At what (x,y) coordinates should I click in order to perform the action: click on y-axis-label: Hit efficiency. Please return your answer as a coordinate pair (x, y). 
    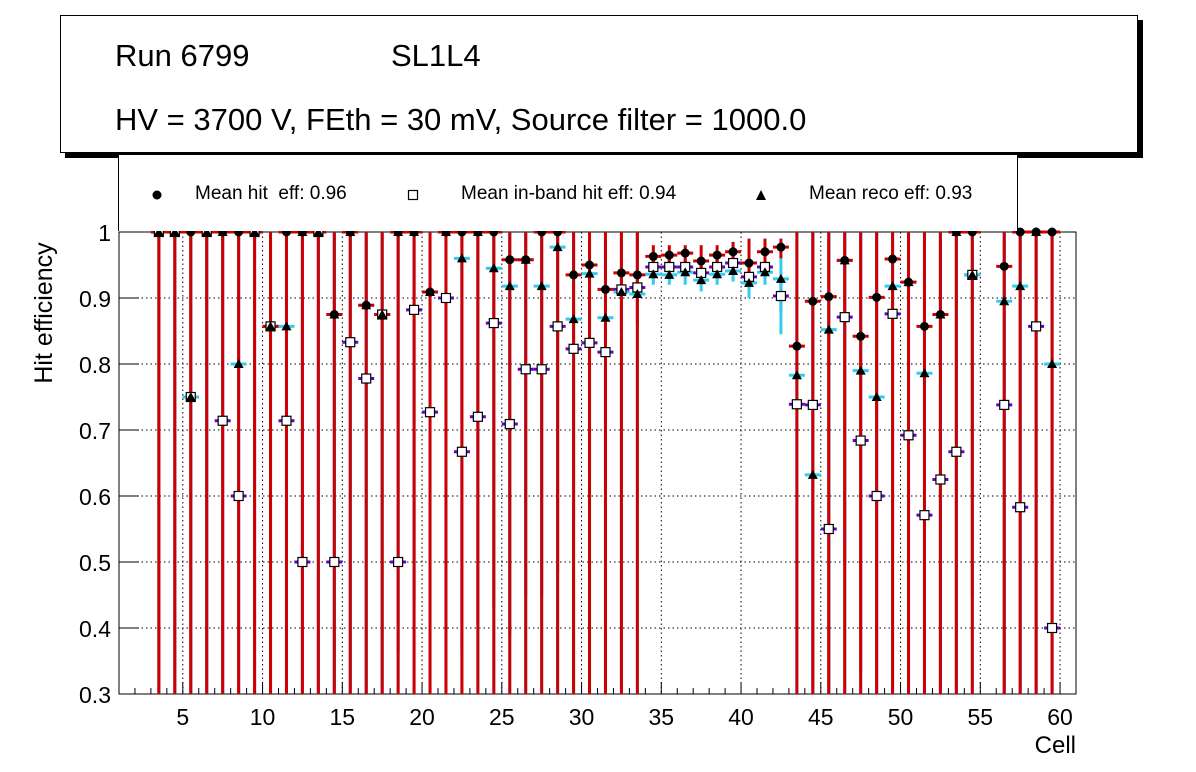
    Looking at the image, I should click on (44, 313).